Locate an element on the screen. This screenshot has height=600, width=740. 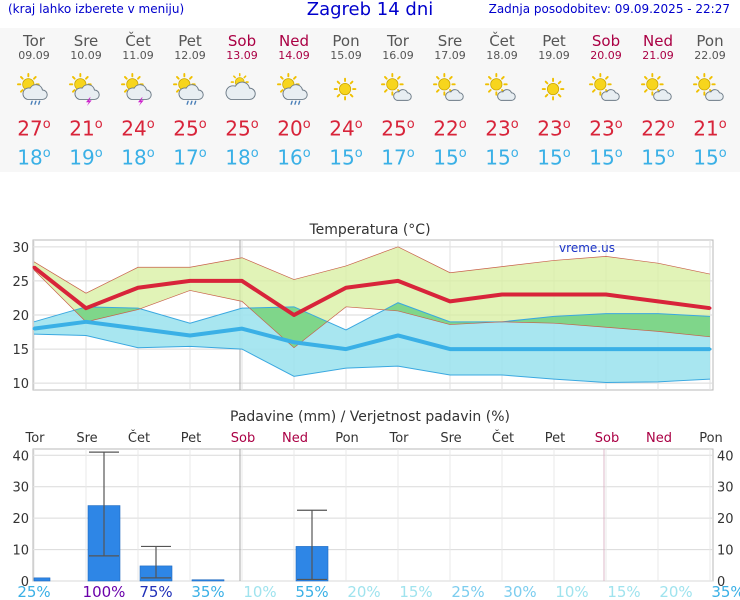
day-date: 18.09 is located at coordinates (502, 55).